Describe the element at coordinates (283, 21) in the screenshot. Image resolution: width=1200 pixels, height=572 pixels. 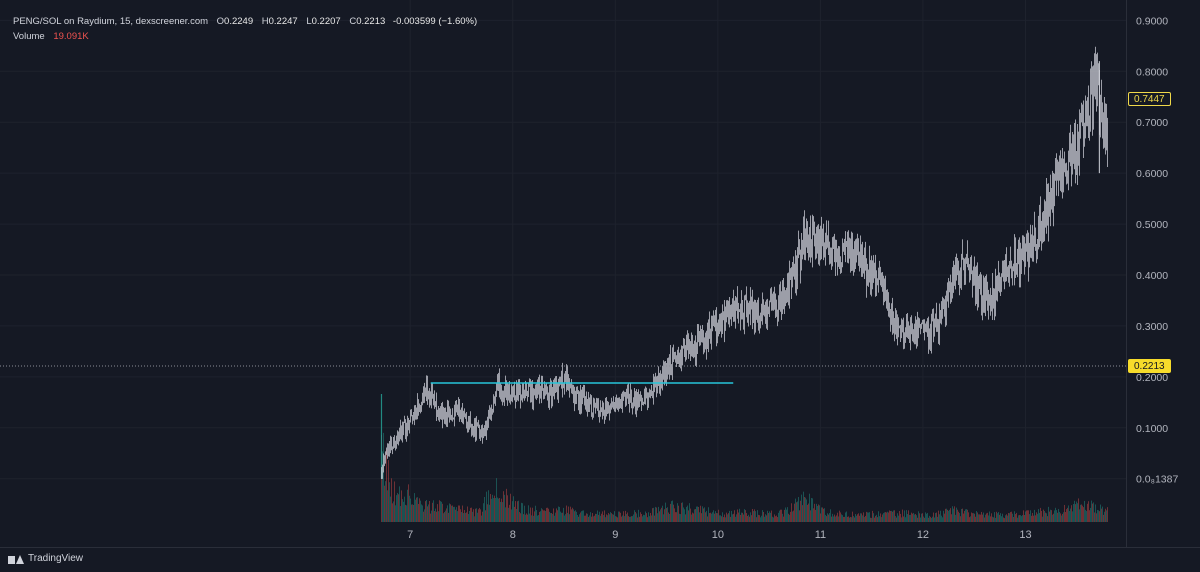
I see `high-value: 0.2247` at that location.